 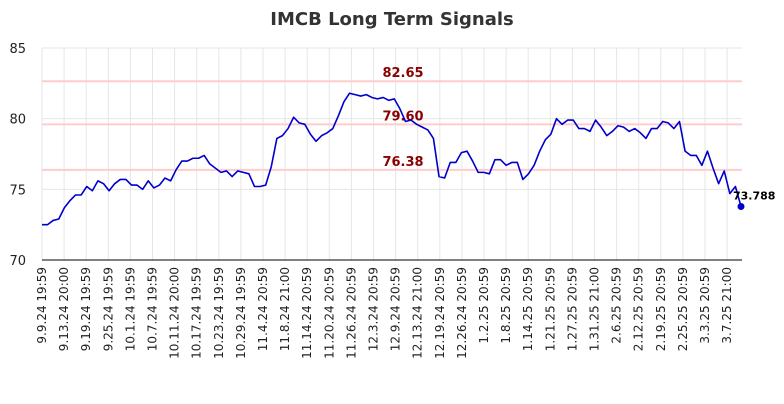 What do you see at coordinates (17, 190) in the screenshot?
I see `y-tick-label: 75` at bounding box center [17, 190].